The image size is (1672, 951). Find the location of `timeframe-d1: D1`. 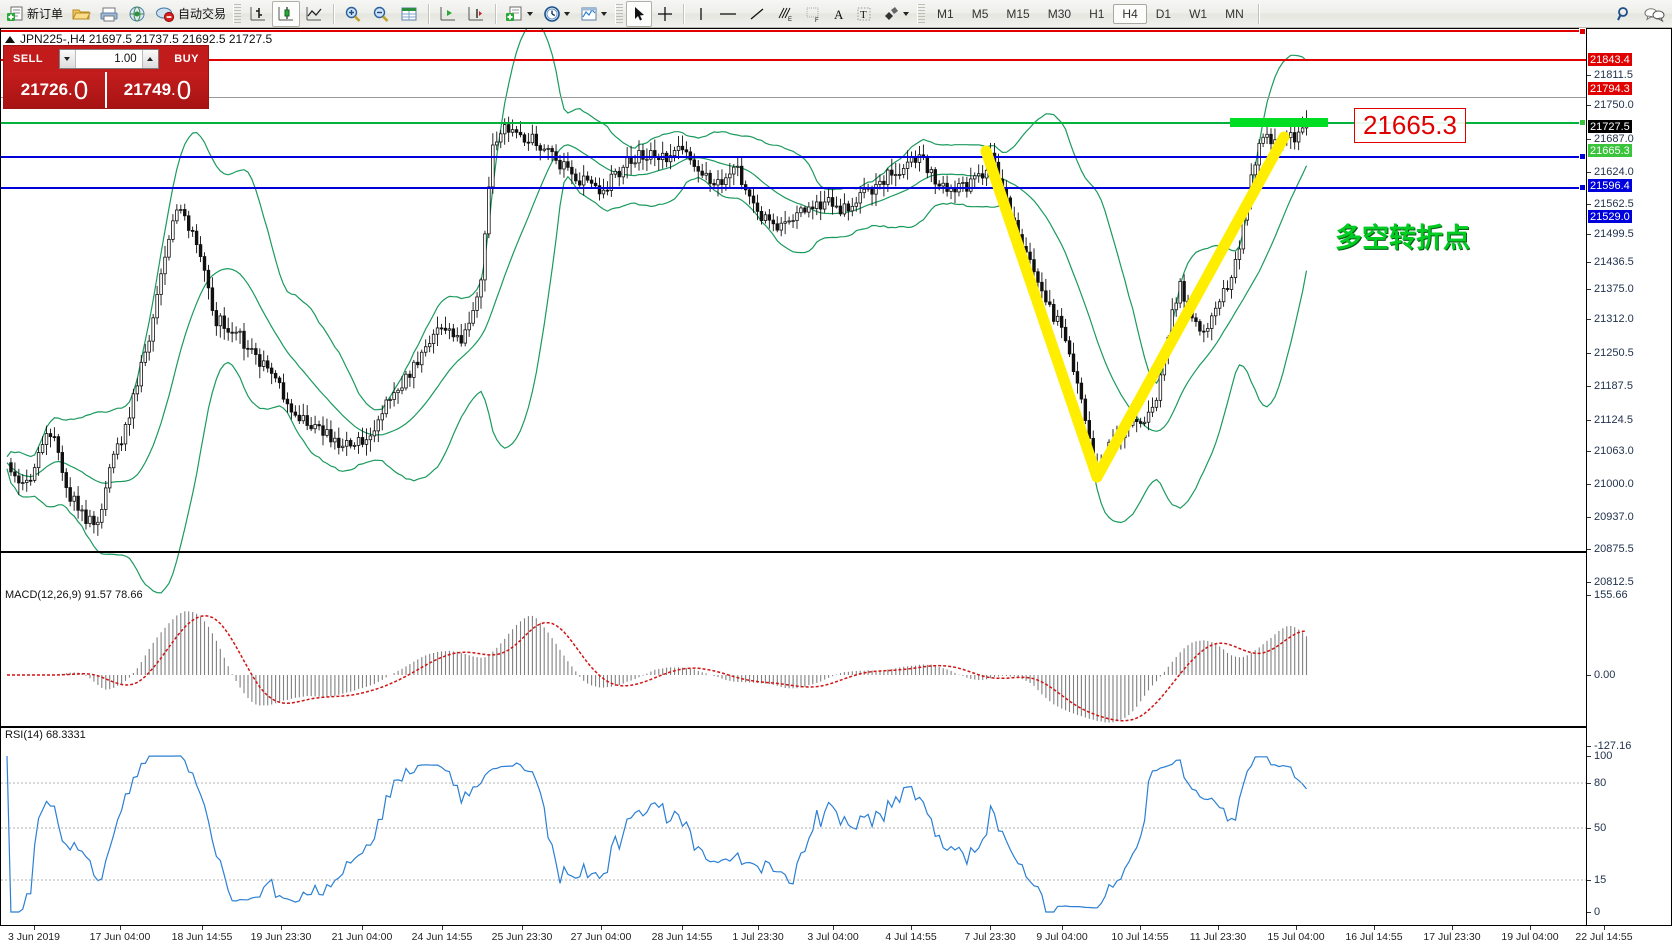

timeframe-d1: D1 is located at coordinates (1163, 13).